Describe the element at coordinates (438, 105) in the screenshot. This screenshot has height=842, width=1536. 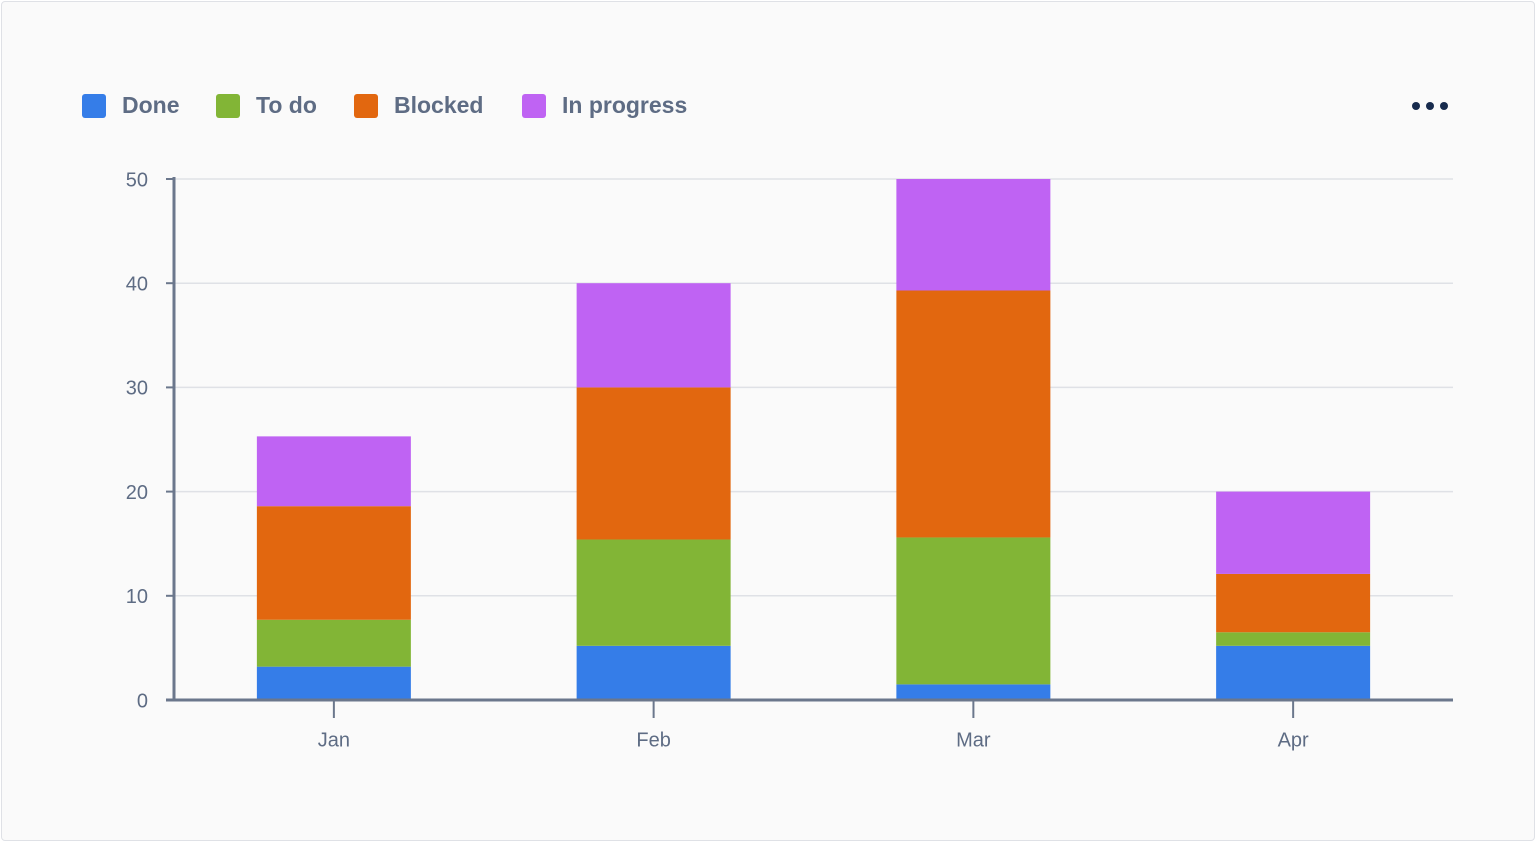
I see `legend-label: Blocked` at that location.